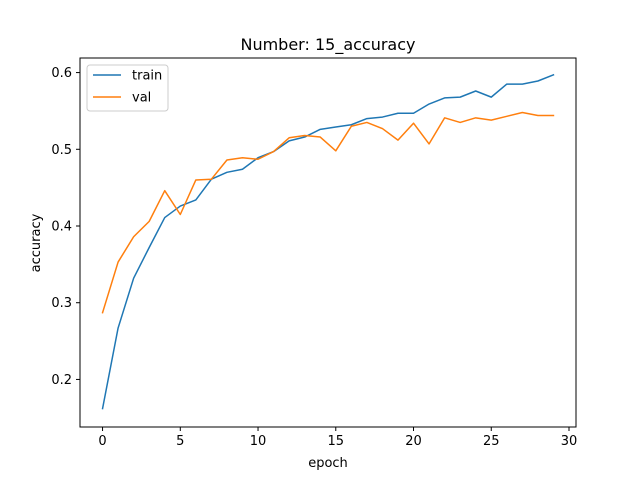 This screenshot has width=640, height=480. What do you see at coordinates (141, 98) in the screenshot?
I see `legend-label-val: val` at bounding box center [141, 98].